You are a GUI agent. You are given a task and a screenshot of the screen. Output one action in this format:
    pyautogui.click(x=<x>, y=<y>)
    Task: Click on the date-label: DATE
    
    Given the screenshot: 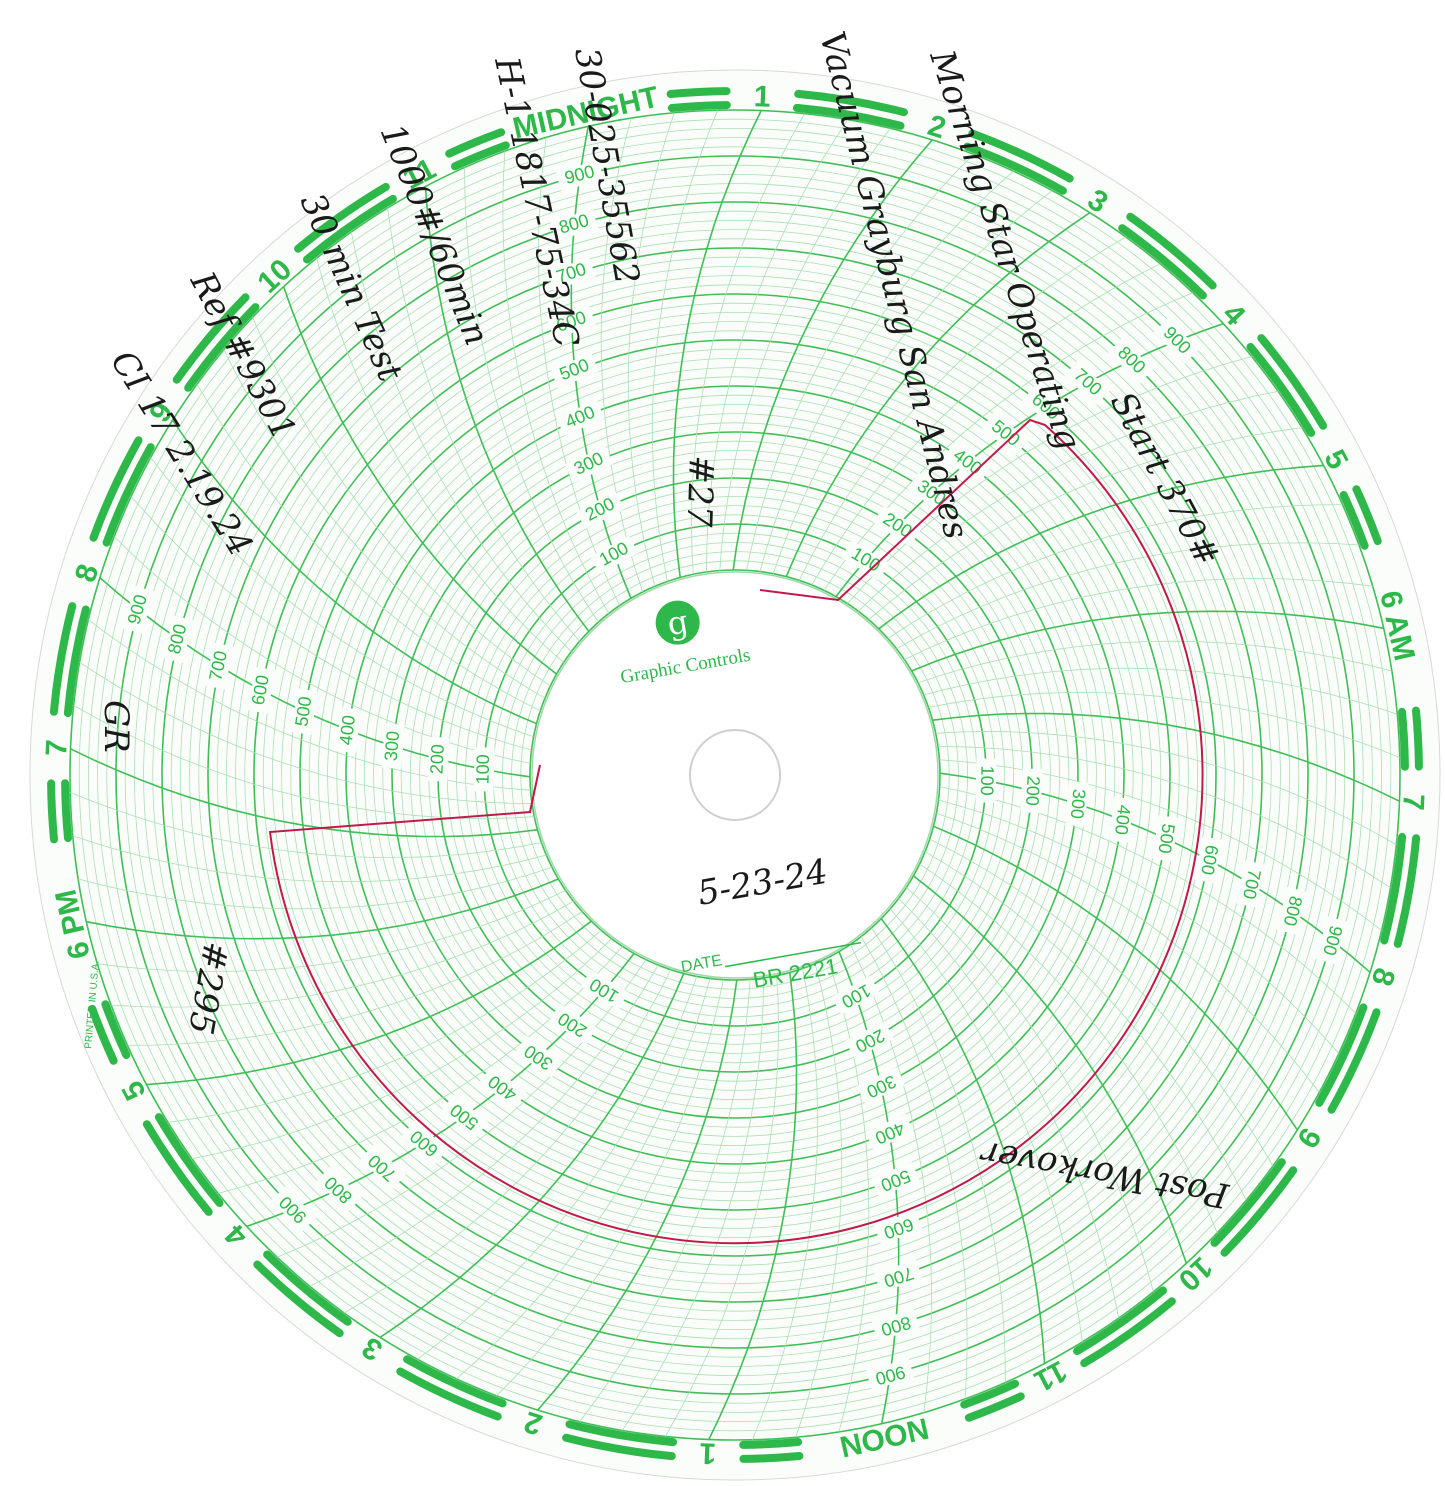 What is the action you would take?
    pyautogui.click(x=702, y=964)
    